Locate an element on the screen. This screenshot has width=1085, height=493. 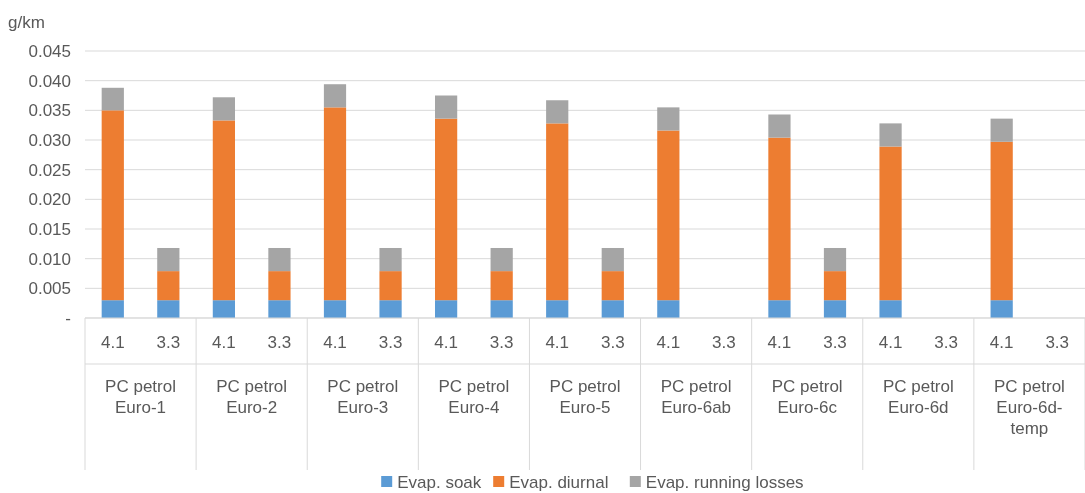
y-tick-label: 0.035 is located at coordinates (49, 111).